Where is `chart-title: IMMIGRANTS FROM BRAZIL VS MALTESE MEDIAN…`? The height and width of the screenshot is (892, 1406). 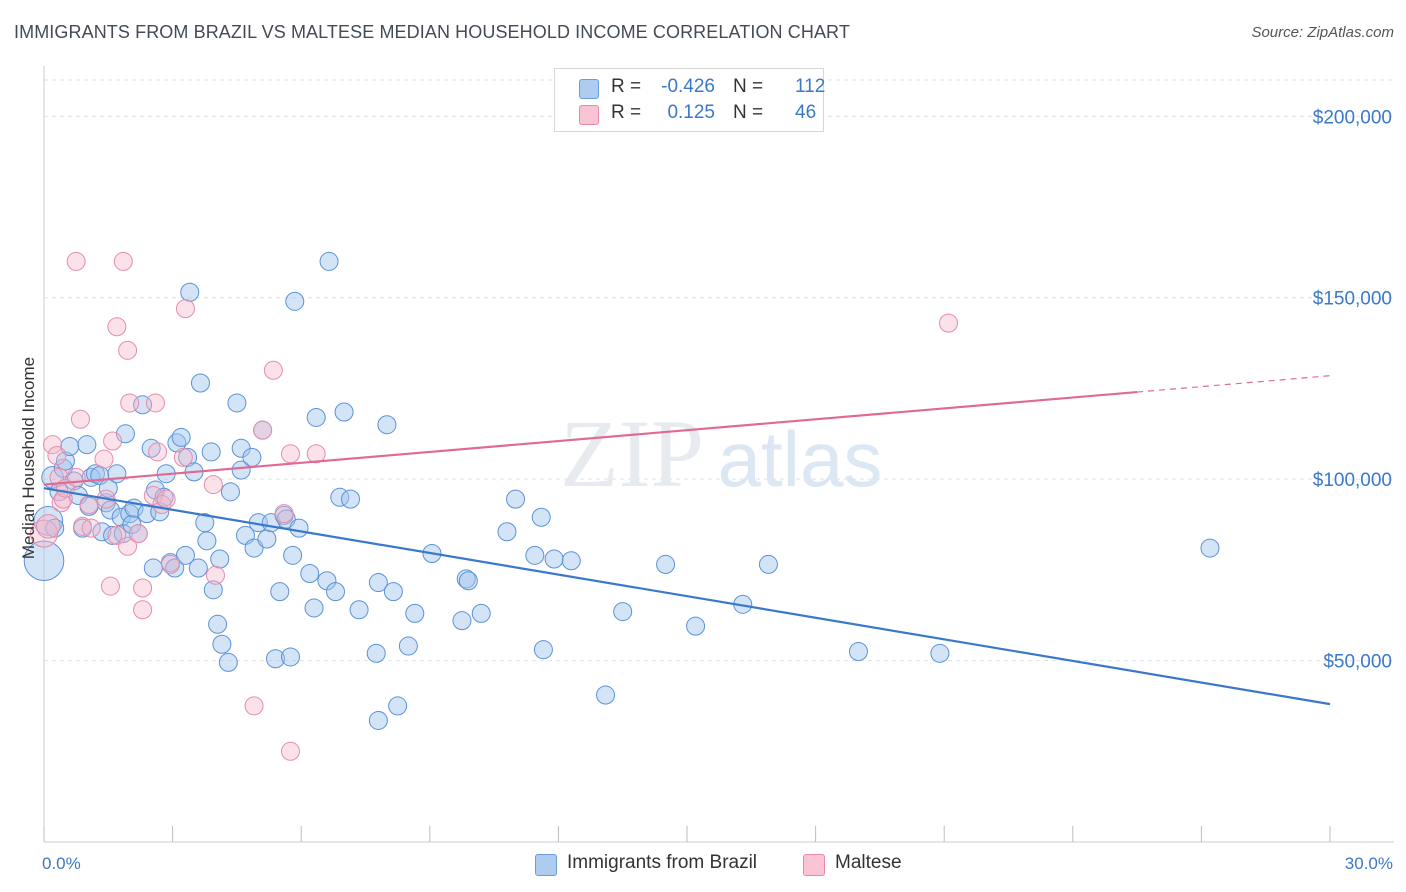 chart-title: IMMIGRANTS FROM BRAZIL VS MALTESE MEDIAN… is located at coordinates (432, 32).